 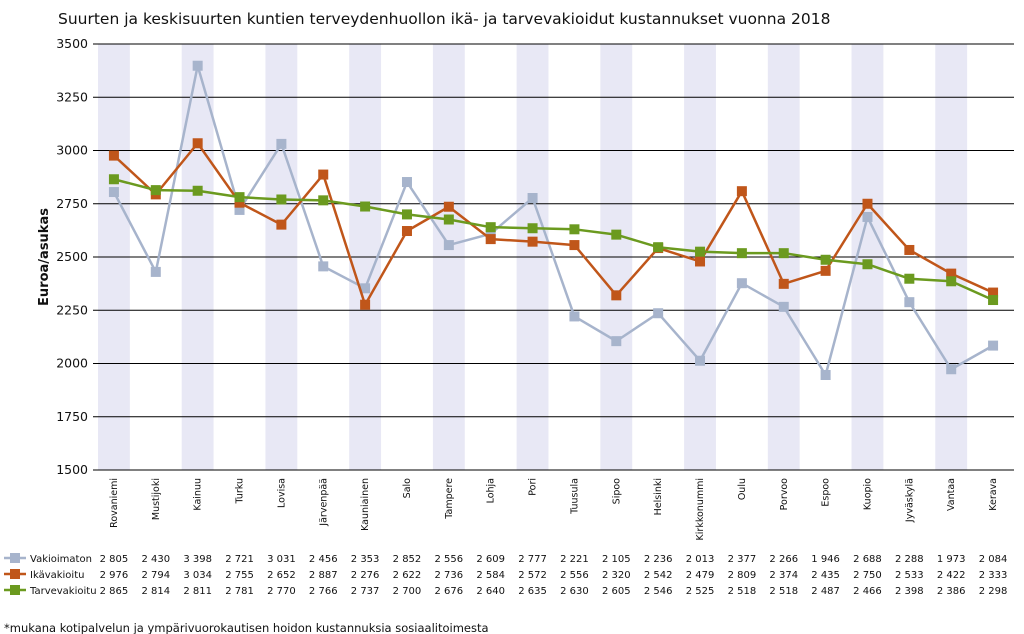 I want to click on table-cell: 2 640, so click(x=490, y=591).